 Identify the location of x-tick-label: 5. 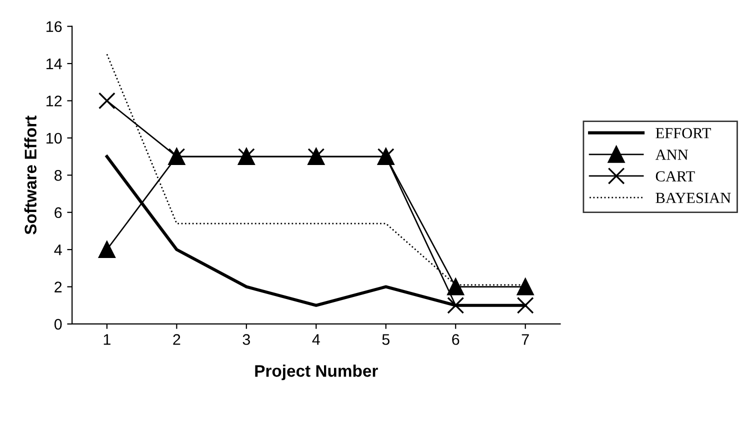
(386, 339).